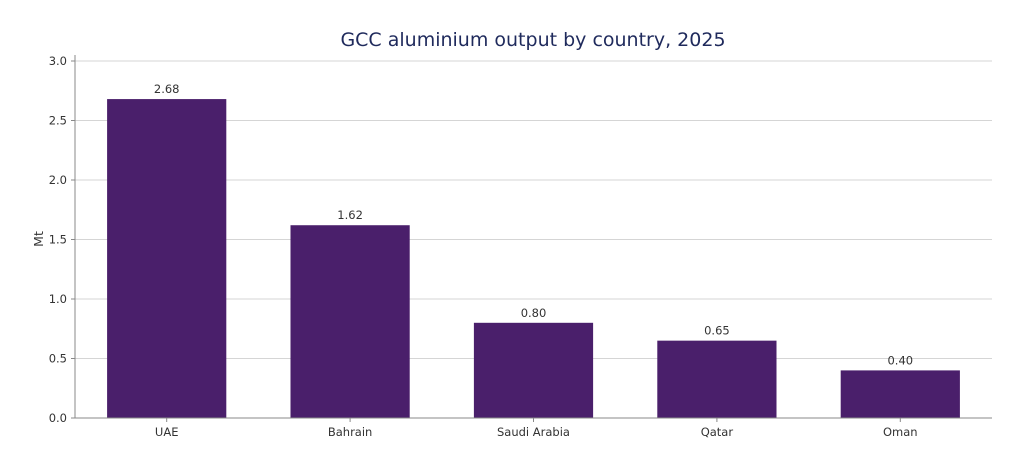 The height and width of the screenshot is (461, 1024). Describe the element at coordinates (900, 394) in the screenshot. I see `bar-oman` at that location.